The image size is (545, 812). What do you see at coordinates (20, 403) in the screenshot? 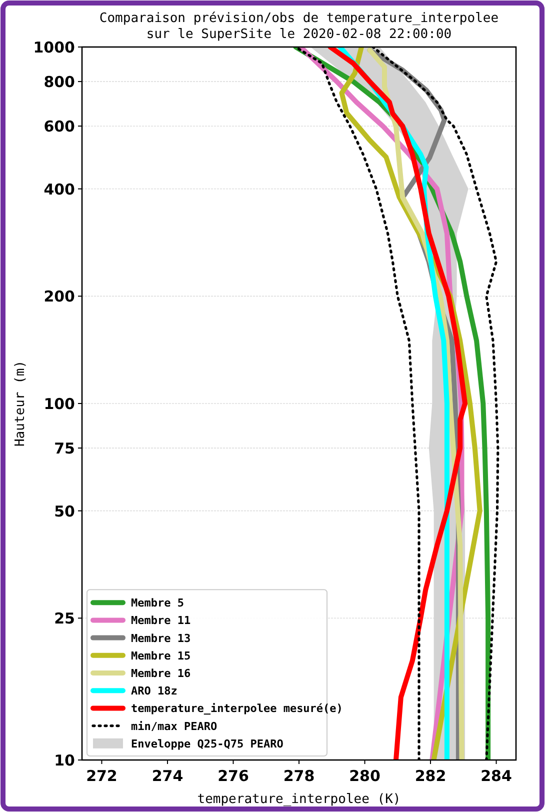
I see `y-axis-title: Hauteur (m)` at bounding box center [20, 403].